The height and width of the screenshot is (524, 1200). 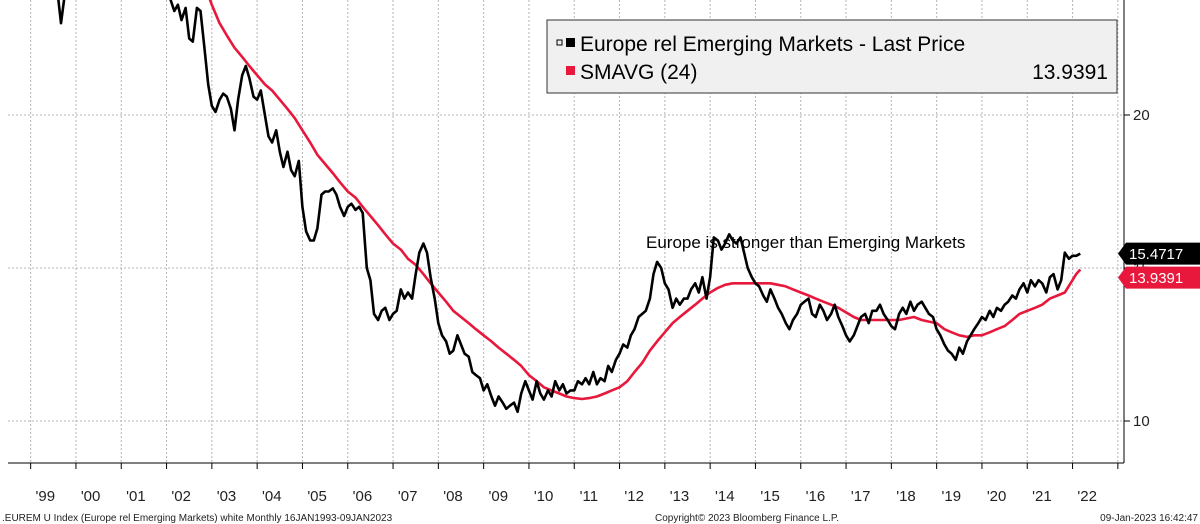 I want to click on x-tick-label: '18, so click(x=906, y=496).